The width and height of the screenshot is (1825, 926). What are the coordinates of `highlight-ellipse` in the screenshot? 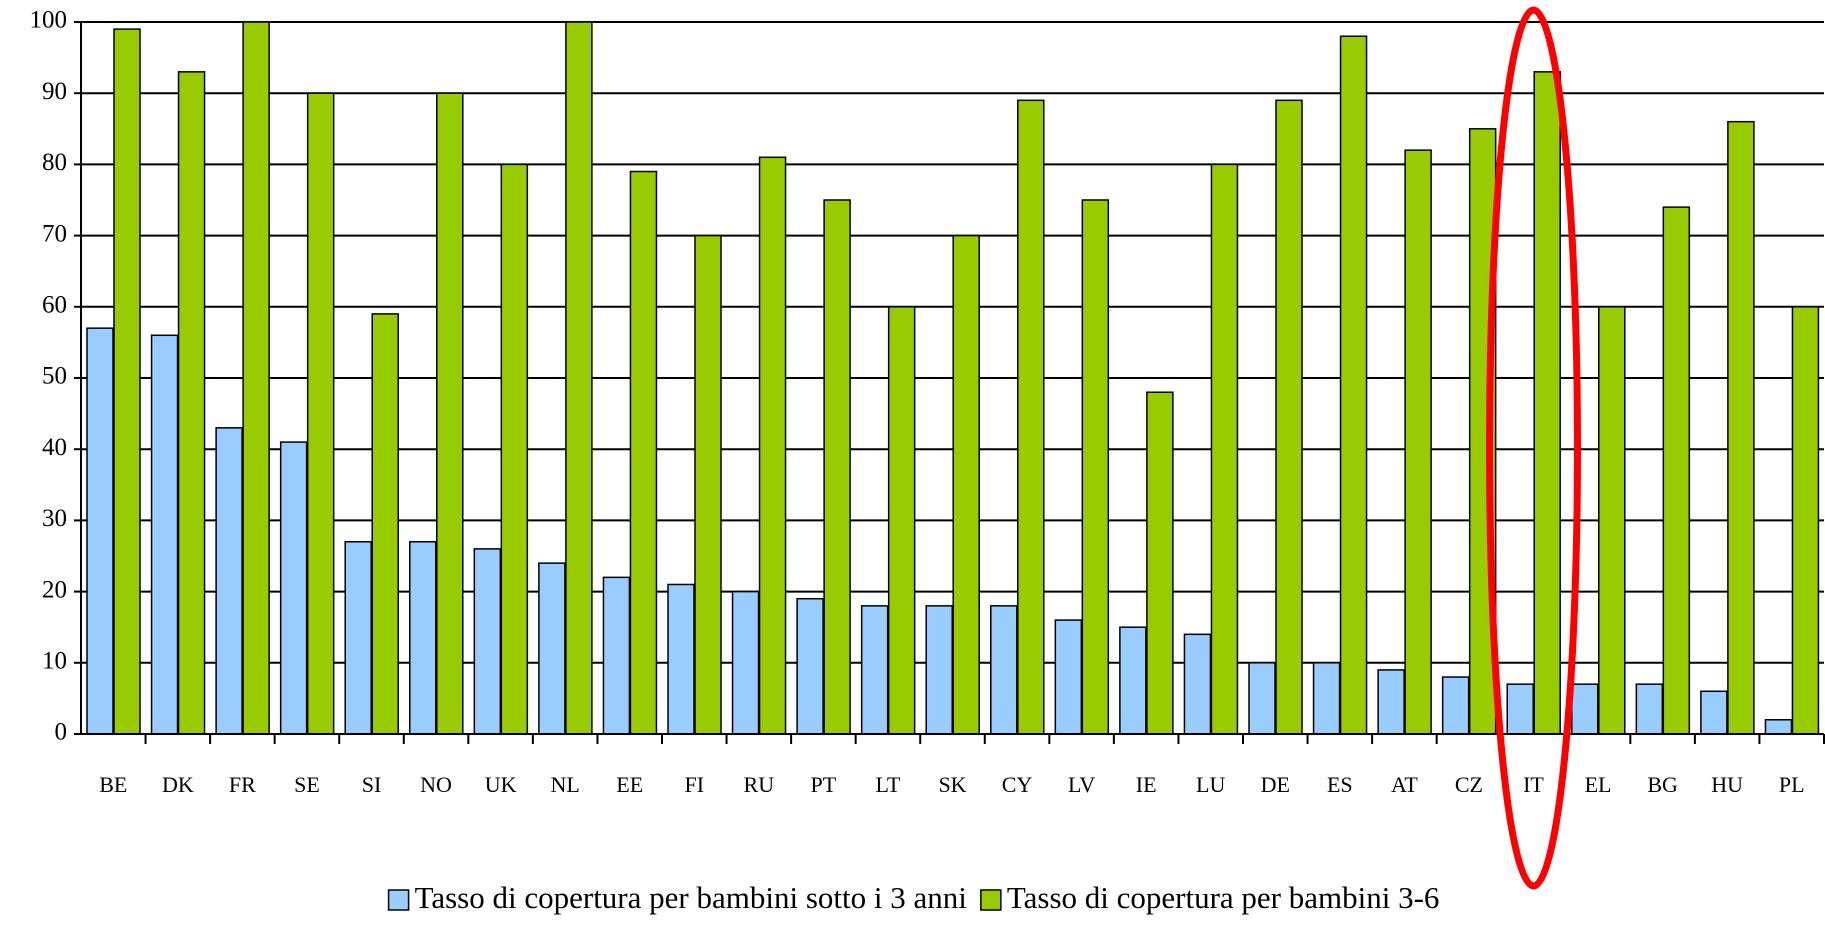 It's located at (1533, 448).